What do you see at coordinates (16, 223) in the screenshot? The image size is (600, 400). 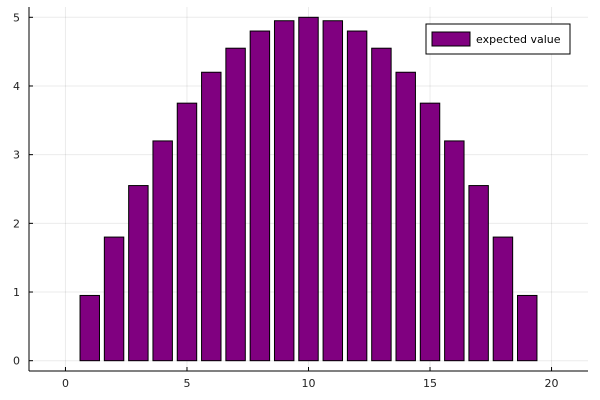 I see `y-tick-label: 2` at bounding box center [16, 223].